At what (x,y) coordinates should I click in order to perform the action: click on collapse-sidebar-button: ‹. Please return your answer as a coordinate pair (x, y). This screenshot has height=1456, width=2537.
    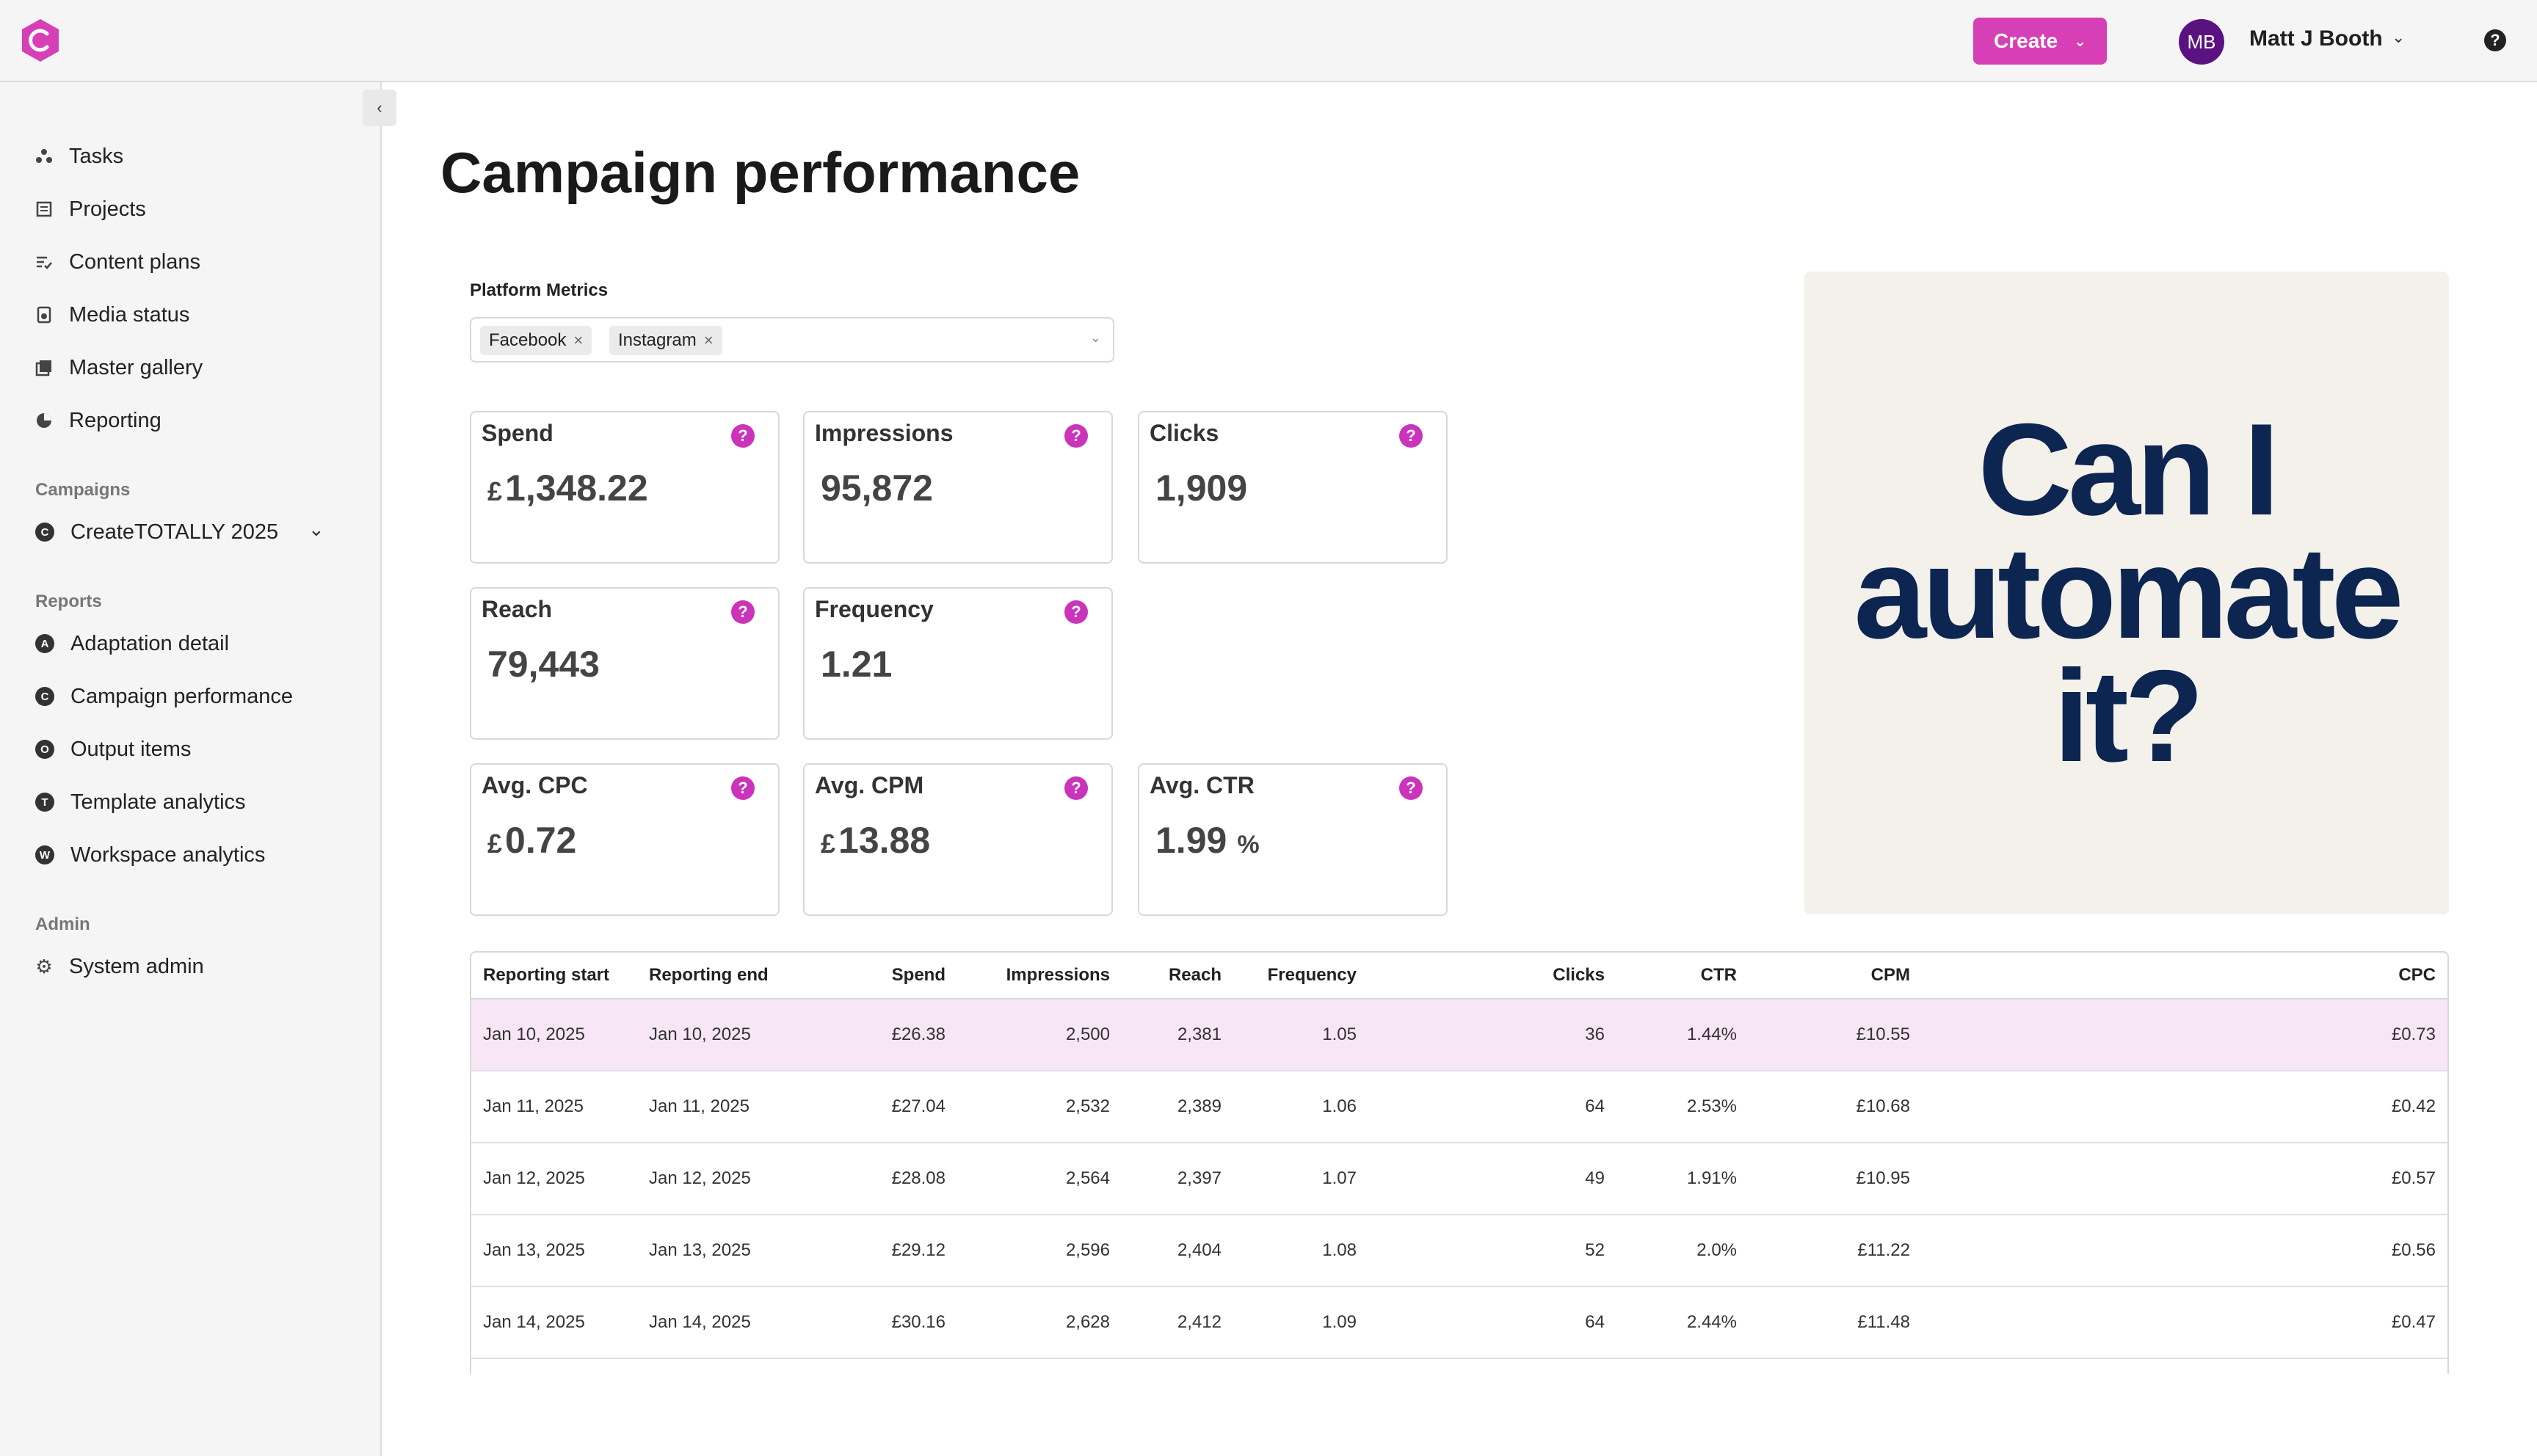
    Looking at the image, I should click on (379, 108).